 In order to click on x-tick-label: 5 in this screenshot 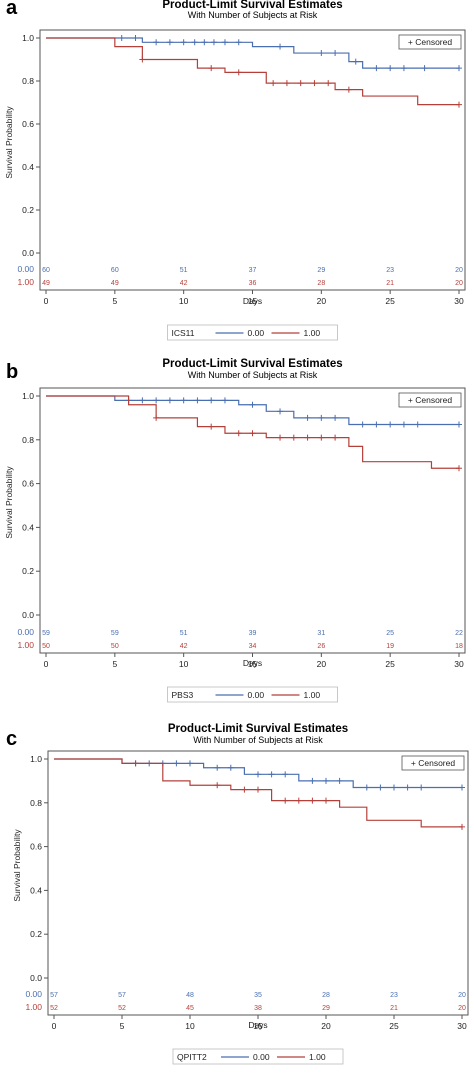, I will do `click(114, 301)`.